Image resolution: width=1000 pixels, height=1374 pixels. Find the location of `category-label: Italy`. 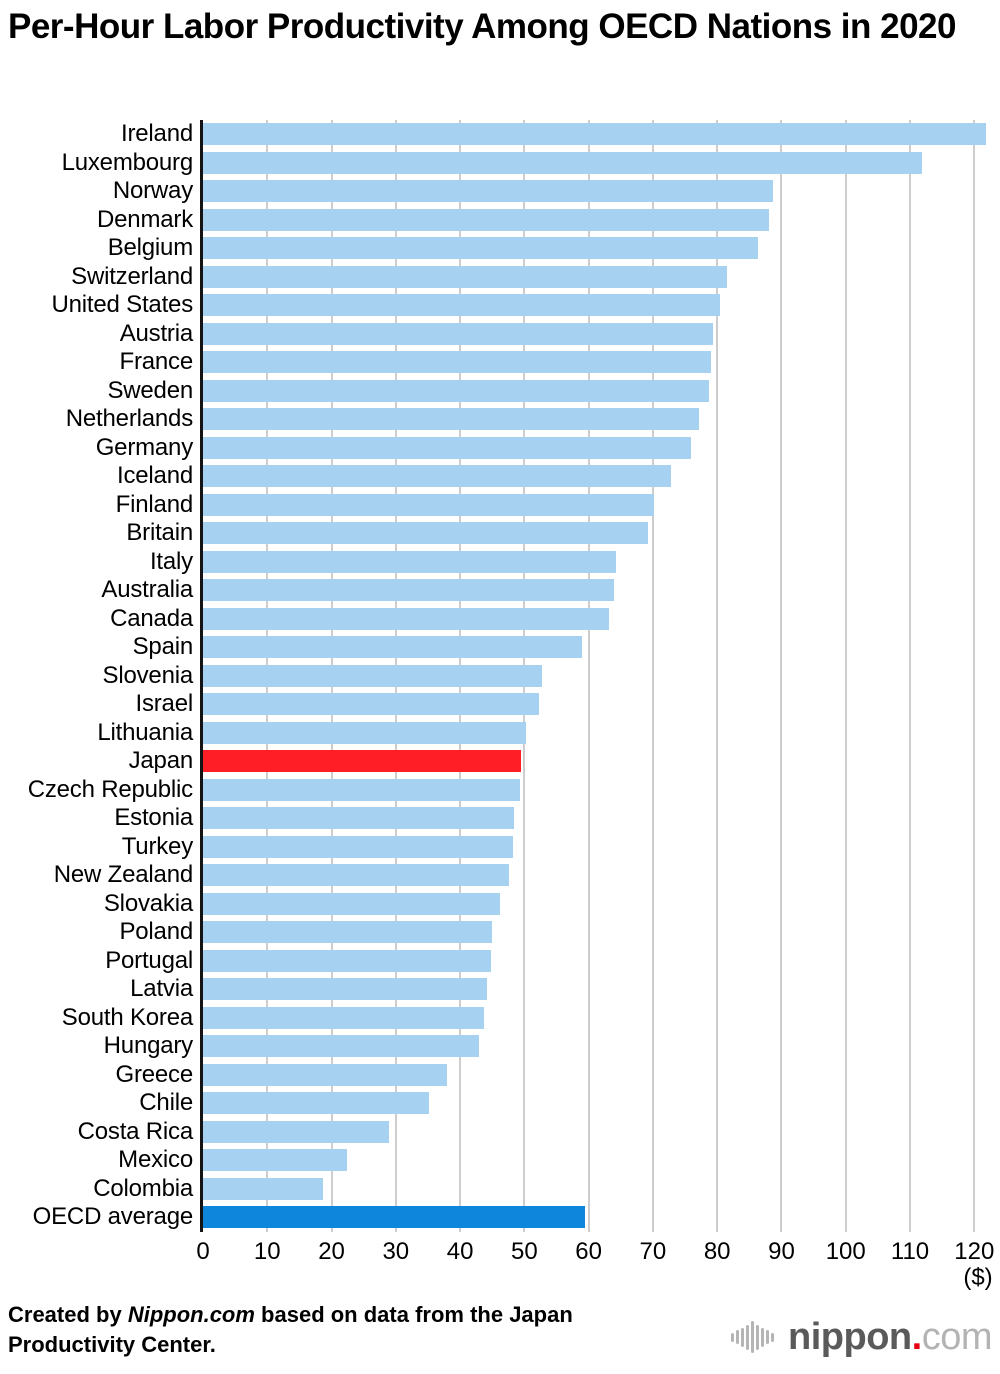

category-label: Italy is located at coordinates (171, 561).